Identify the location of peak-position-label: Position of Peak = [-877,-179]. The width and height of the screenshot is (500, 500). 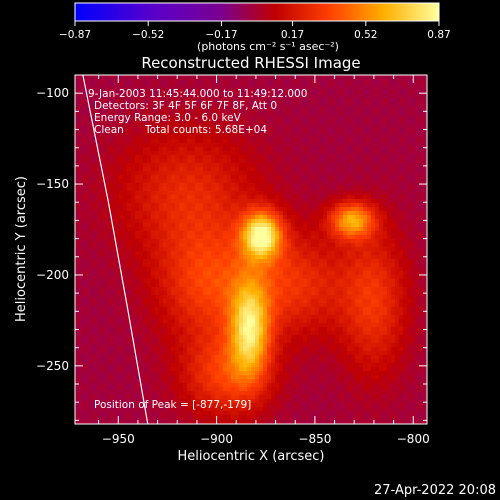
(172, 405).